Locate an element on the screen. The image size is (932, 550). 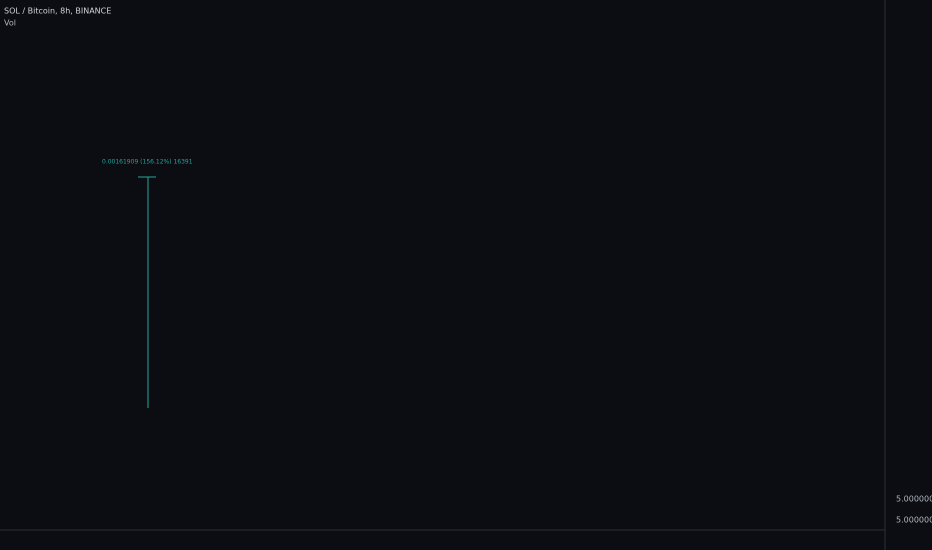
volume-label: Vol is located at coordinates (10, 23).